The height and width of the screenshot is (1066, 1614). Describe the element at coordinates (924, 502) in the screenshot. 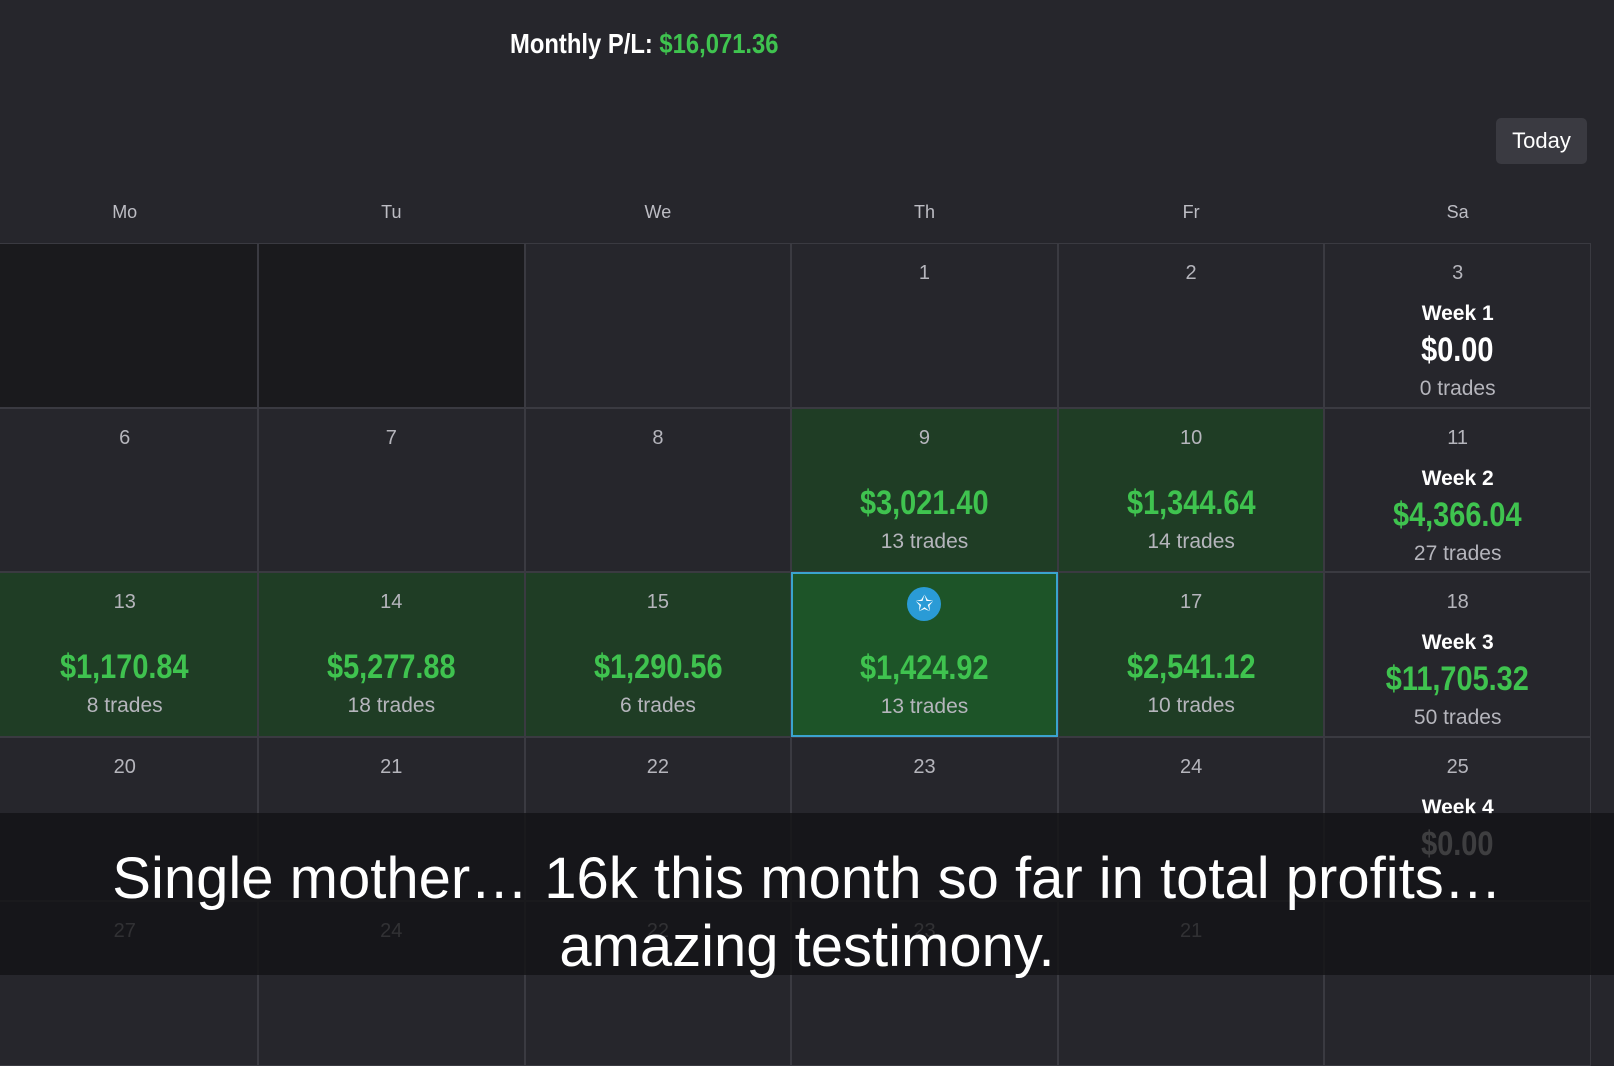

I see `day-pl: $3,021.40` at that location.